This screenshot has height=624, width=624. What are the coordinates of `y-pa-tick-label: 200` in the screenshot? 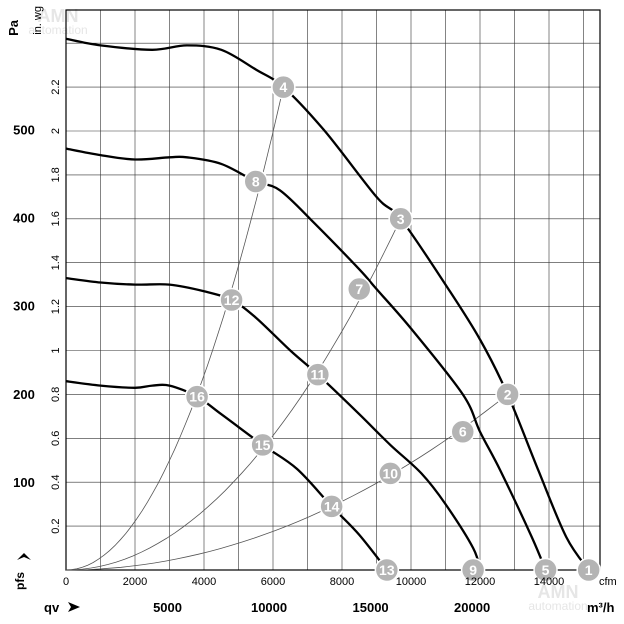 It's located at (24, 394).